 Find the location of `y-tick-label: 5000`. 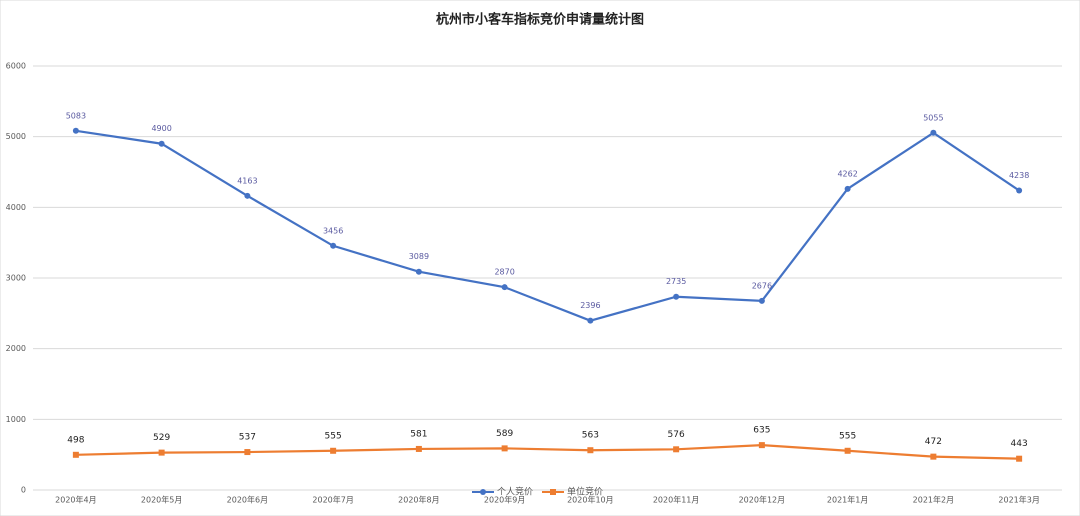

y-tick-label: 5000 is located at coordinates (16, 136).